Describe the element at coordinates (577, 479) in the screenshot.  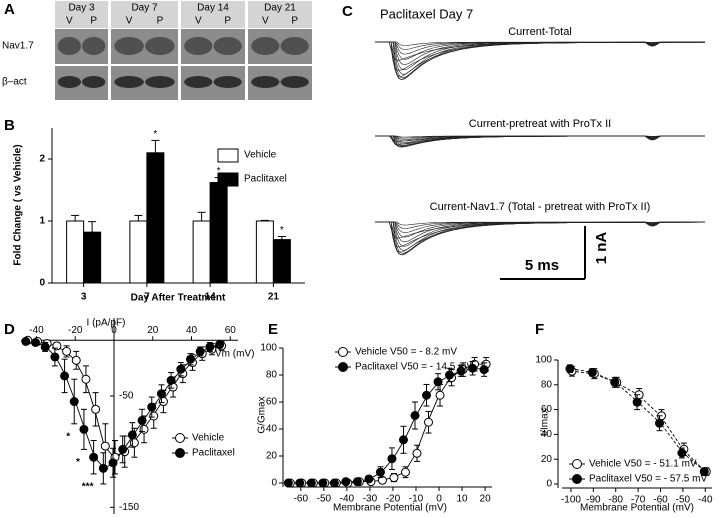
I see `legend-marker` at that location.